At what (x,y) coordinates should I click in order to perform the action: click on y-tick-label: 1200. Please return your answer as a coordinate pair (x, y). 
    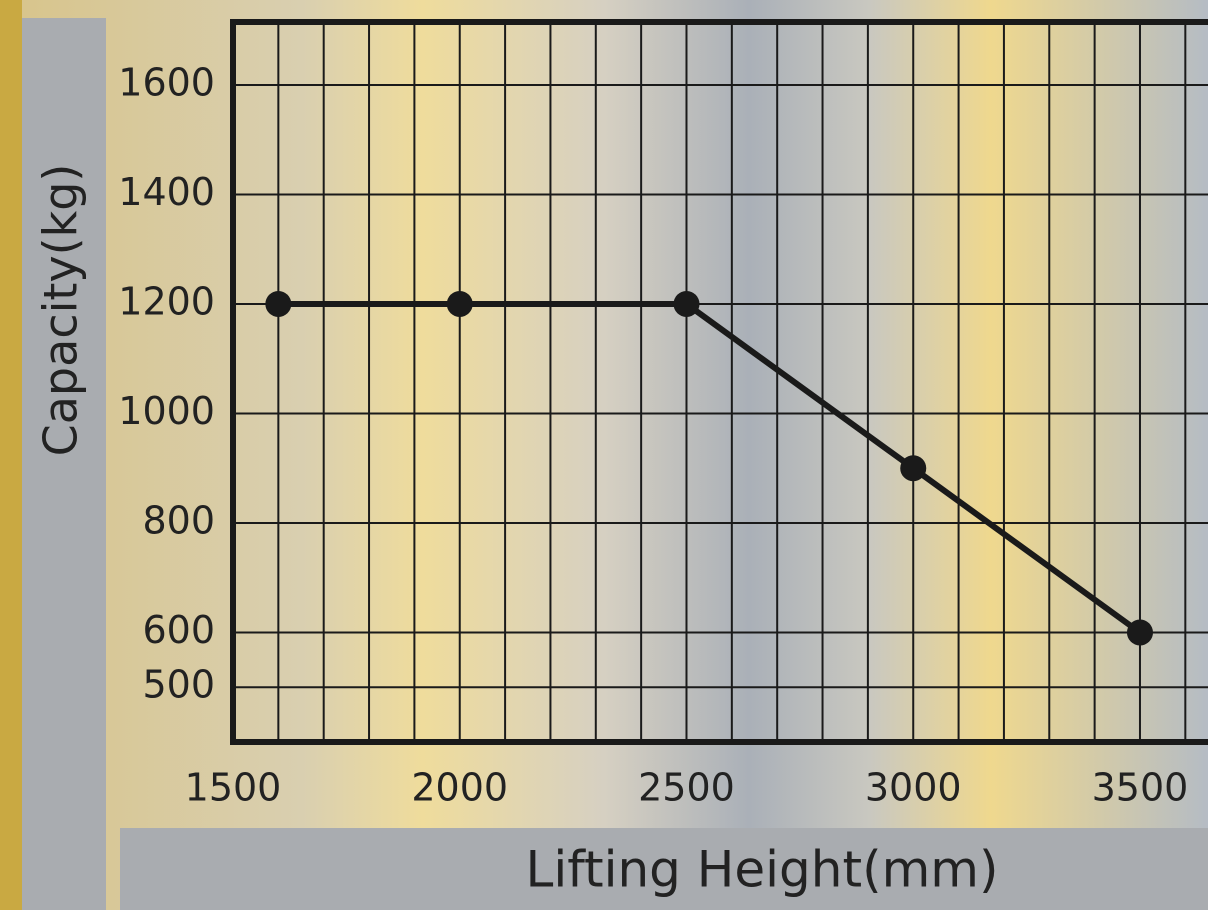
    Looking at the image, I should click on (166, 301).